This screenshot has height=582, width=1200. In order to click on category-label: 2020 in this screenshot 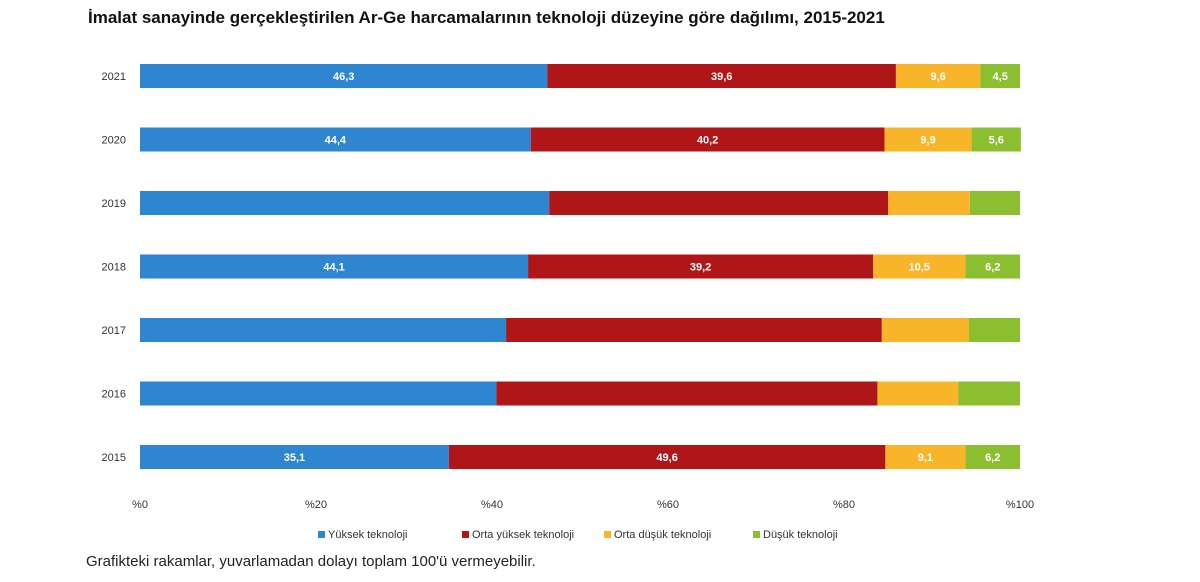, I will do `click(114, 141)`.